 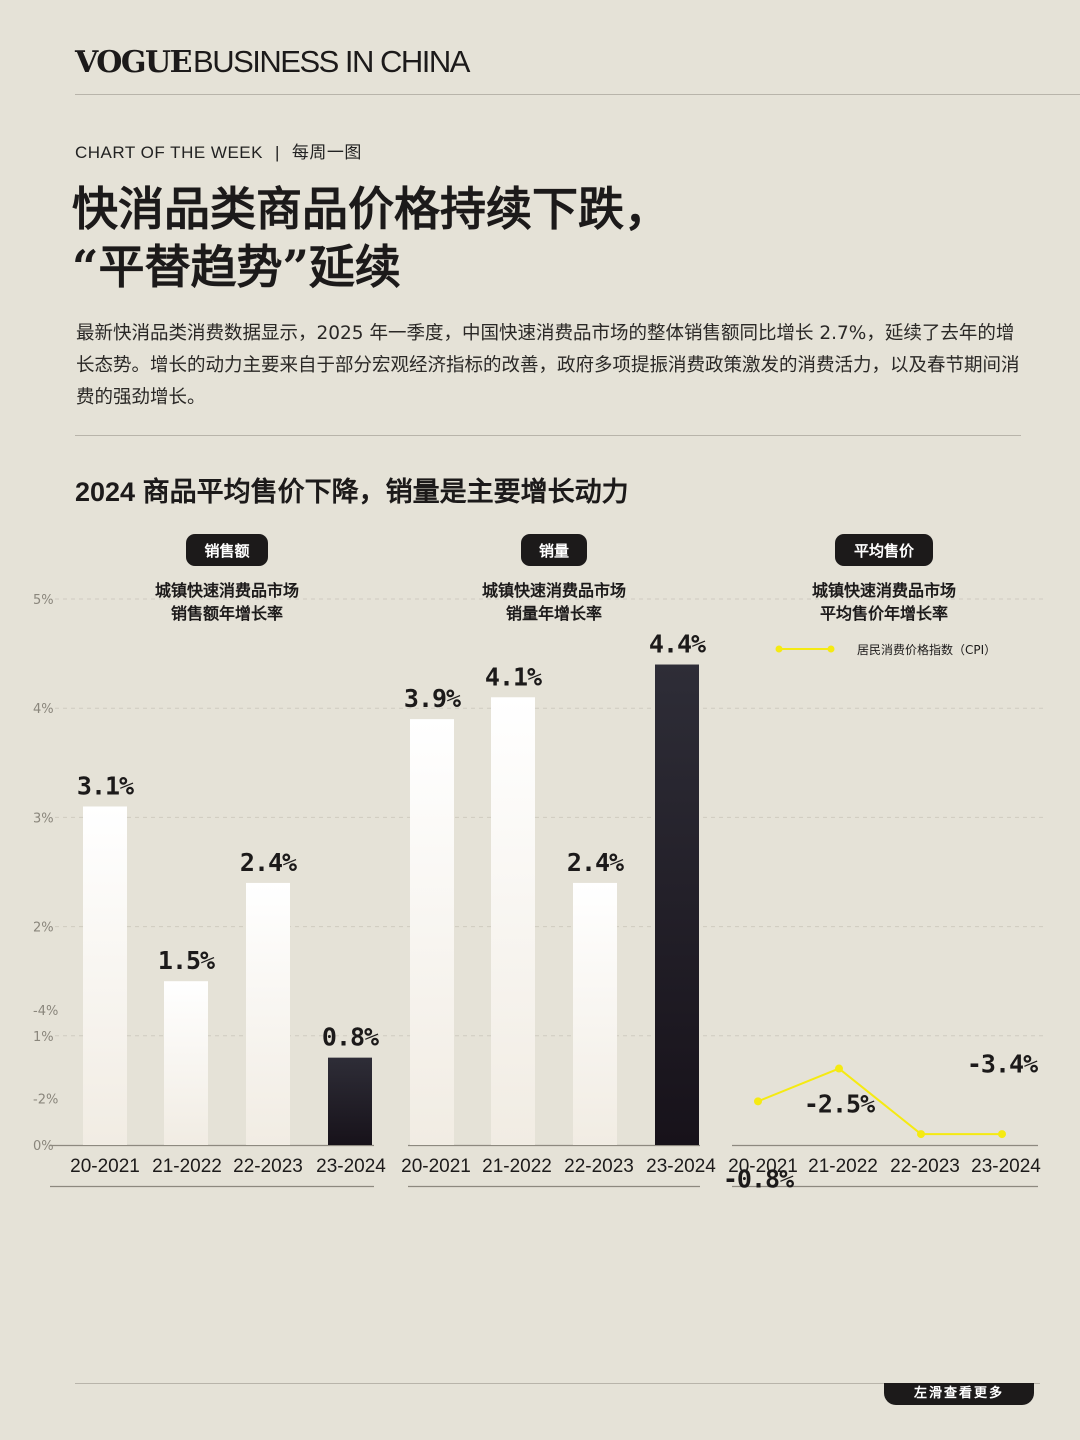 What do you see at coordinates (105, 785) in the screenshot?
I see `bar-value-label: 3.1%` at bounding box center [105, 785].